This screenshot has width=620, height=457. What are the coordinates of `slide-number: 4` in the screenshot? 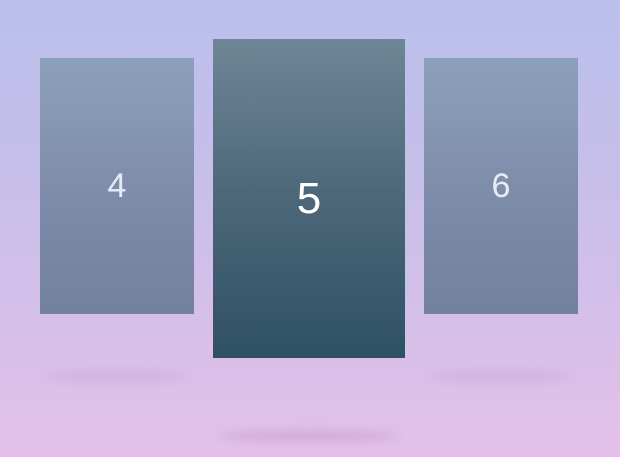 It's located at (117, 185).